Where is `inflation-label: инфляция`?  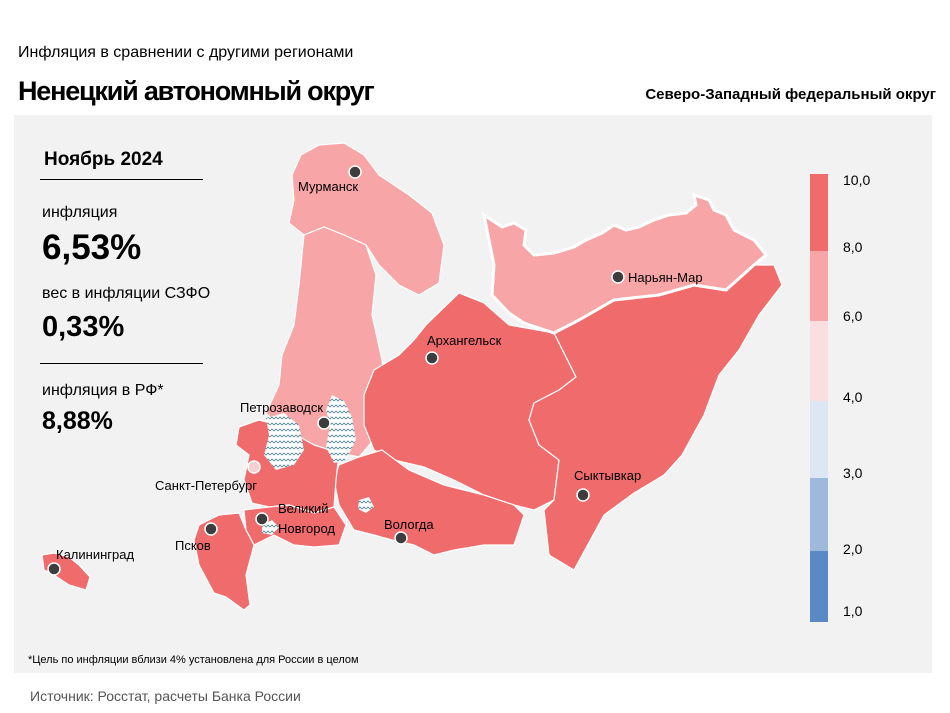
inflation-label: инфляция is located at coordinates (80, 212).